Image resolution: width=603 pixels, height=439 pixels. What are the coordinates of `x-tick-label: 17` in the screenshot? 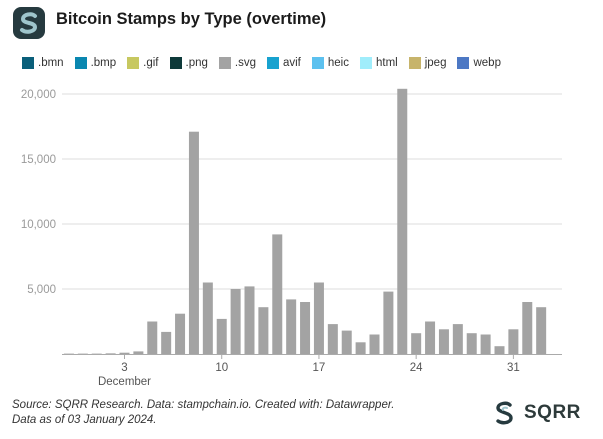 It's located at (319, 368).